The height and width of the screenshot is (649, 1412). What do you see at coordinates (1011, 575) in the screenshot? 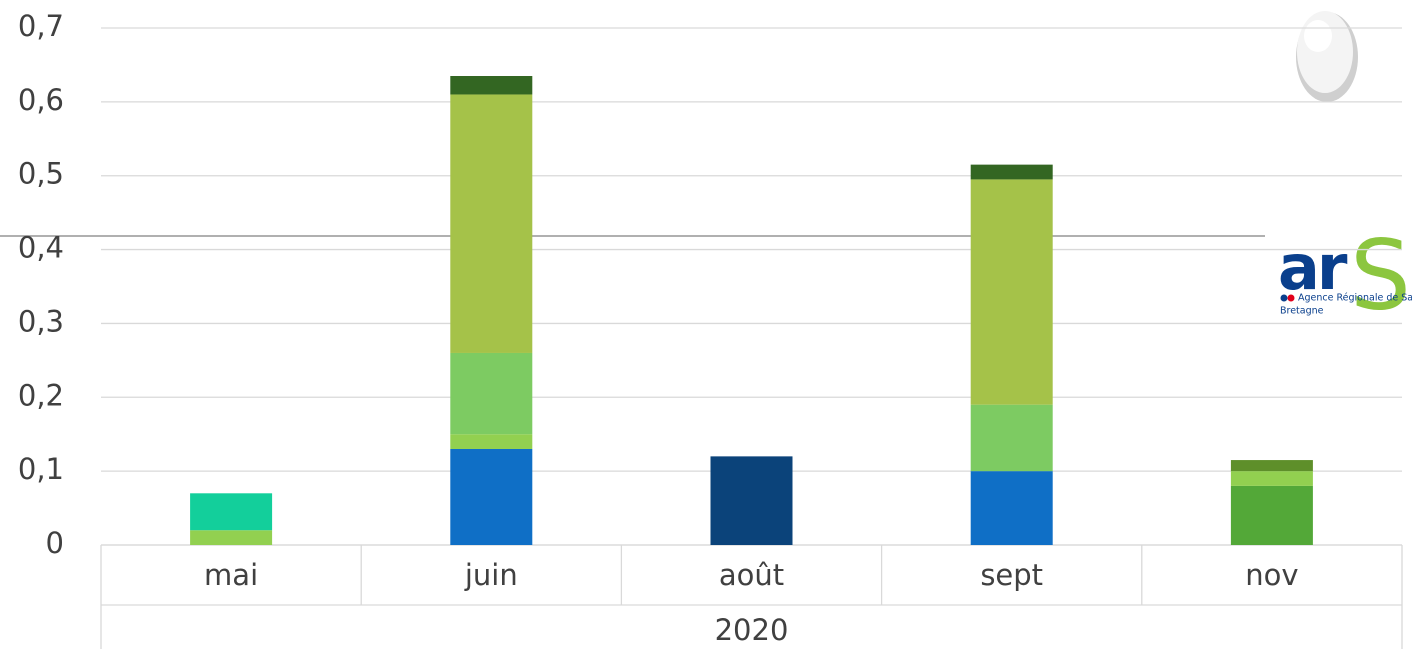
I see `x-tick-label: sept` at bounding box center [1011, 575].